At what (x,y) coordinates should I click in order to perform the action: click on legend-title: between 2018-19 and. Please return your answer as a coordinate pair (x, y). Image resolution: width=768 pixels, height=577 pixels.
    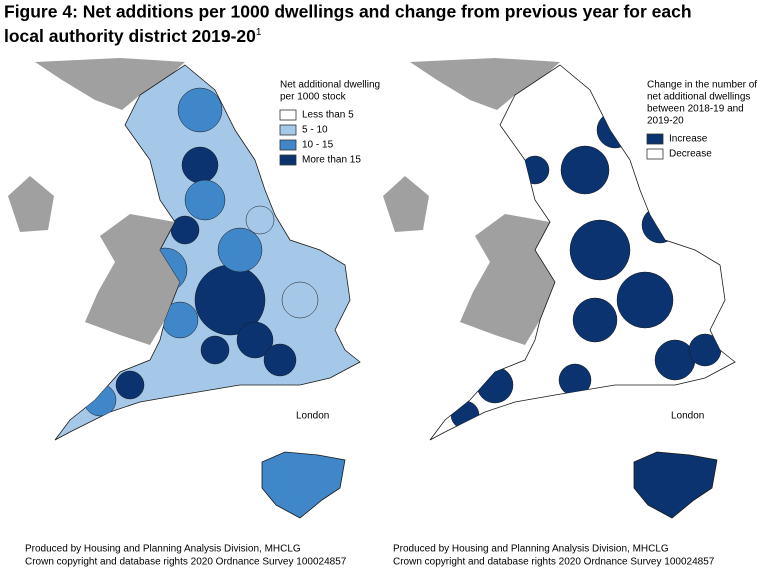
    Looking at the image, I should click on (695, 109).